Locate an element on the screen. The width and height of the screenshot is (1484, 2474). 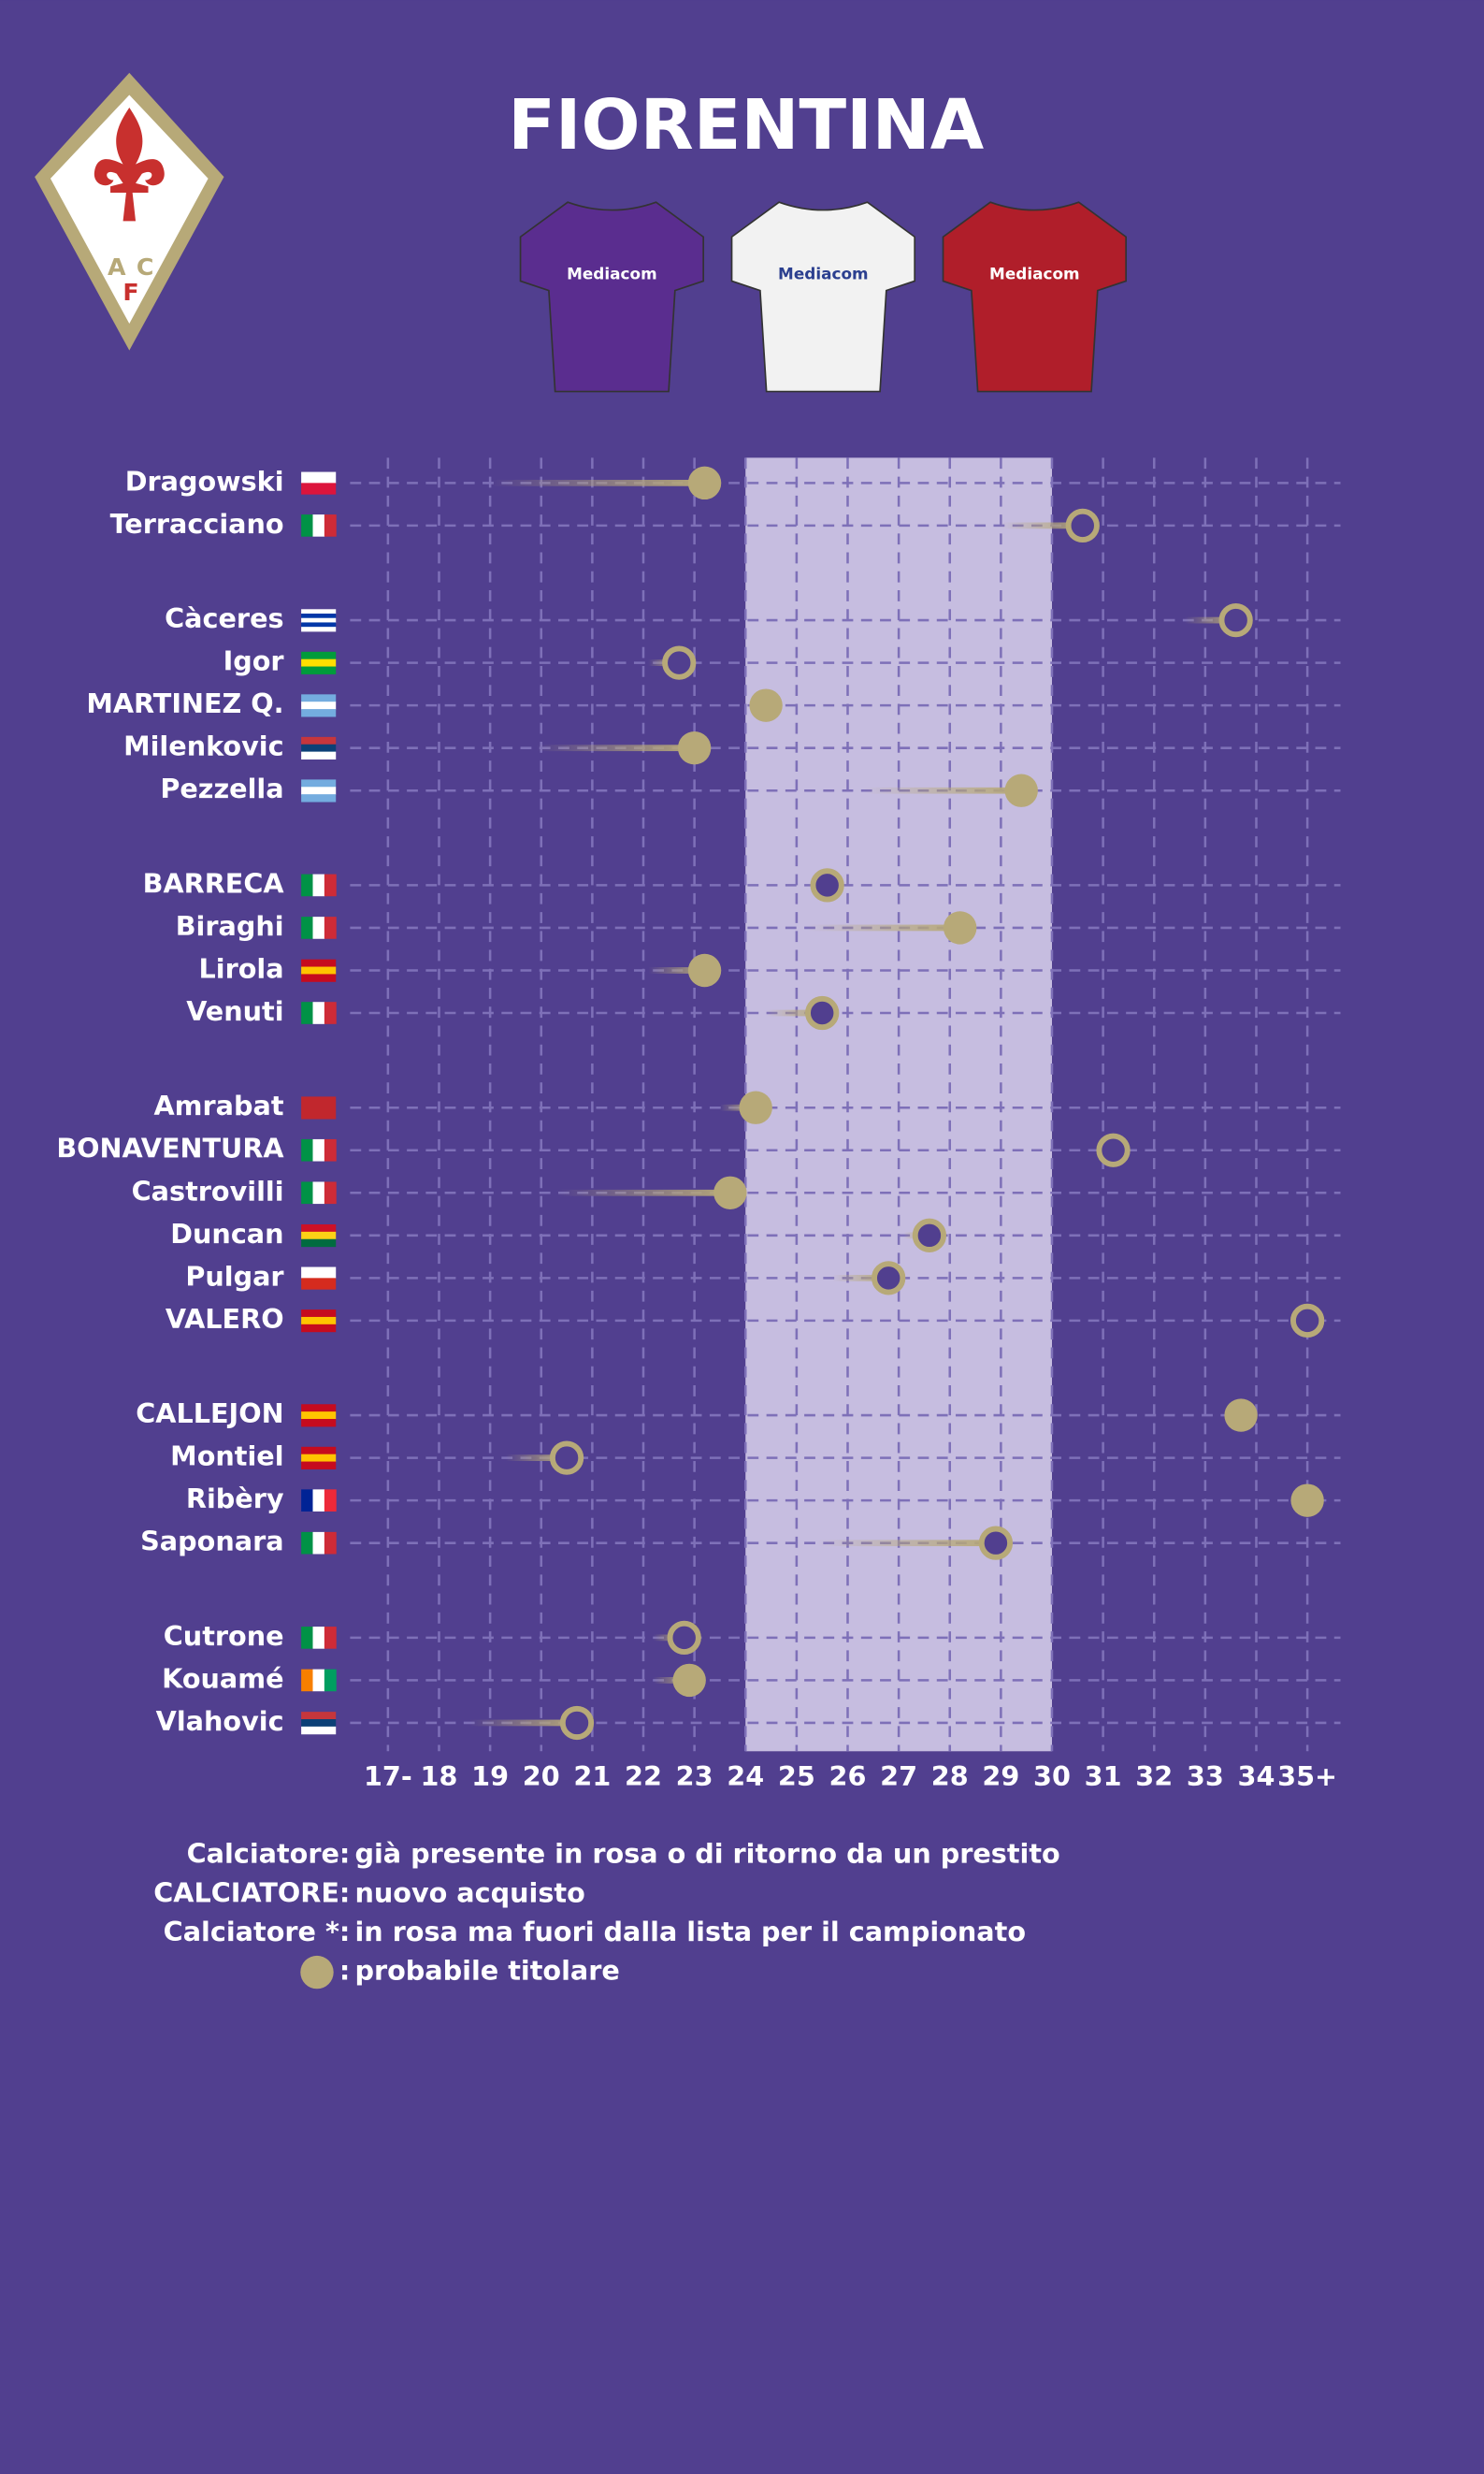
player-name: Dragowski is located at coordinates (204, 481).